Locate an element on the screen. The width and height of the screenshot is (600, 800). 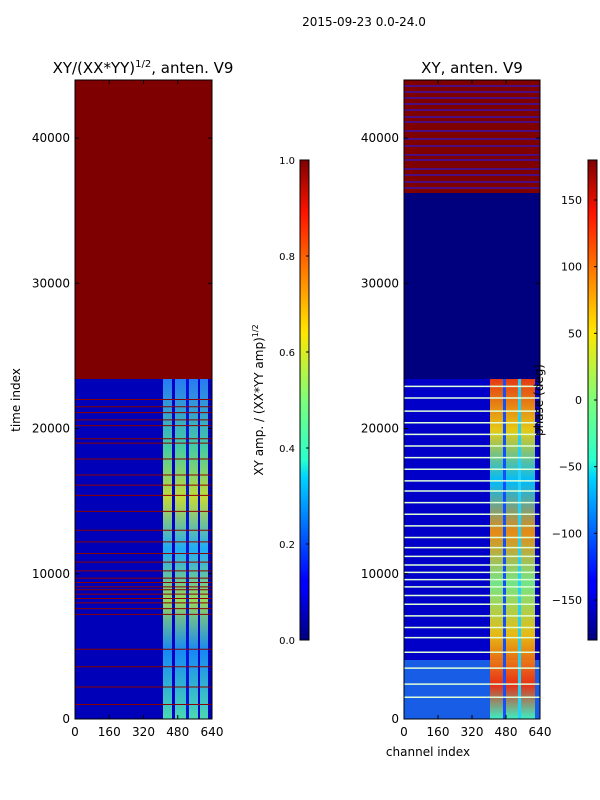
heatmap-top-red-block is located at coordinates (472, 136).